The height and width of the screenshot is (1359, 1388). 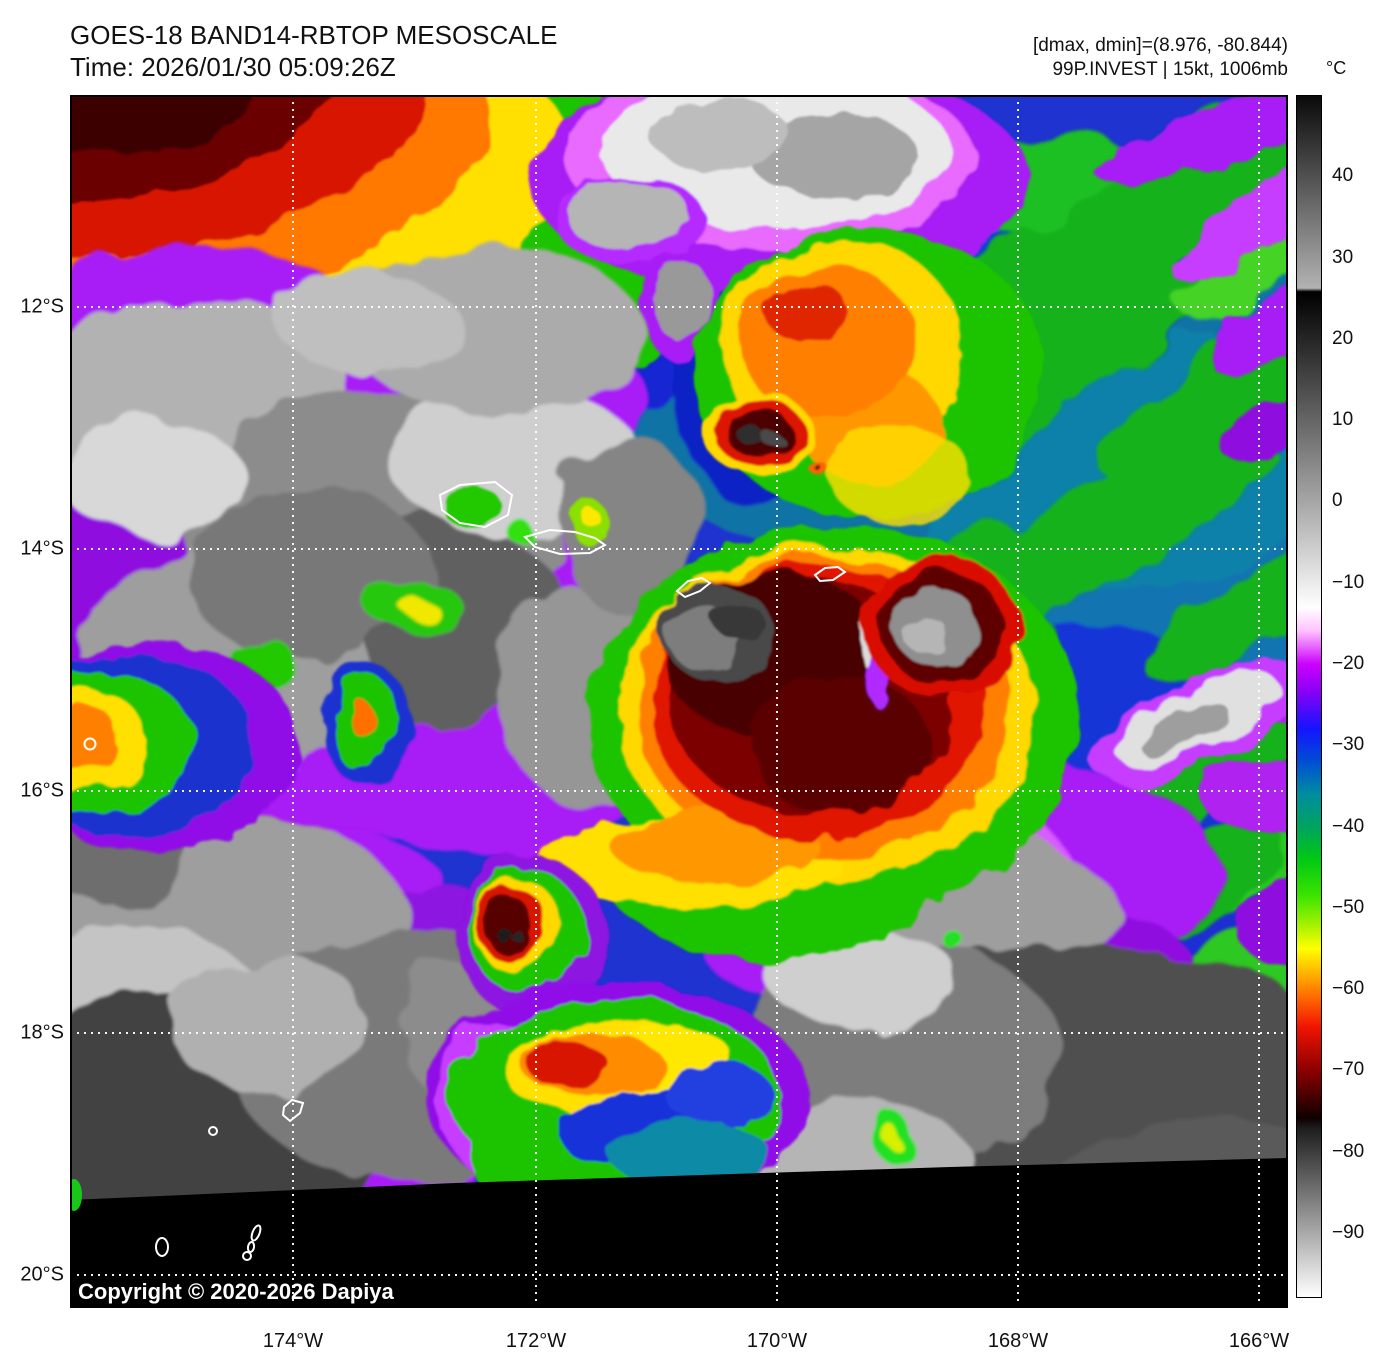 I want to click on colorbar-tick-label: 30, so click(x=1343, y=257).